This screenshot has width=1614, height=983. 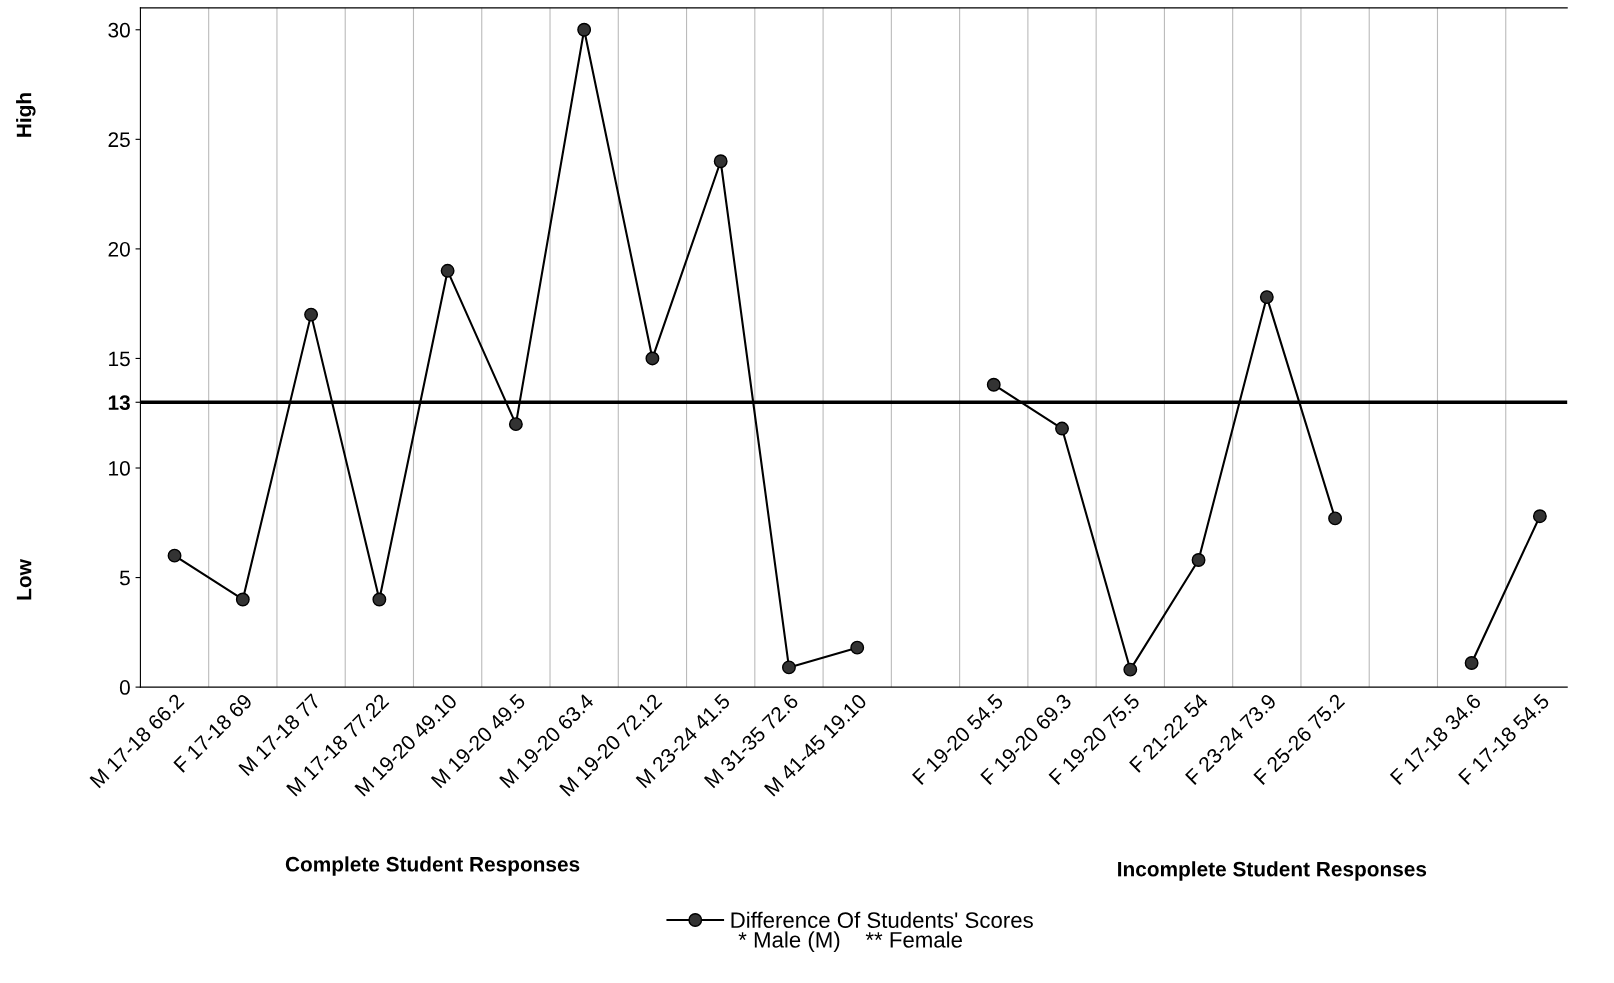 I want to click on text: * Male (M) ** Female, so click(x=850, y=942).